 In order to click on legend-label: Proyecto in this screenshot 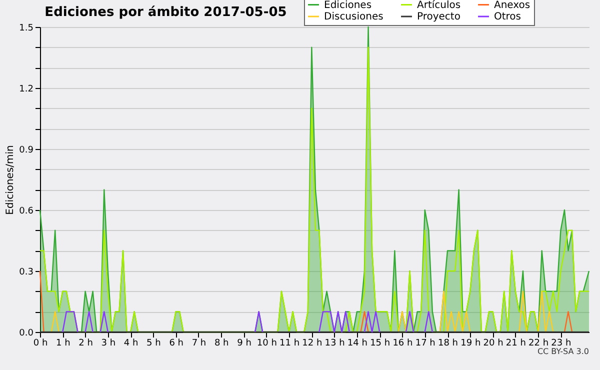, I will do `click(438, 17)`.